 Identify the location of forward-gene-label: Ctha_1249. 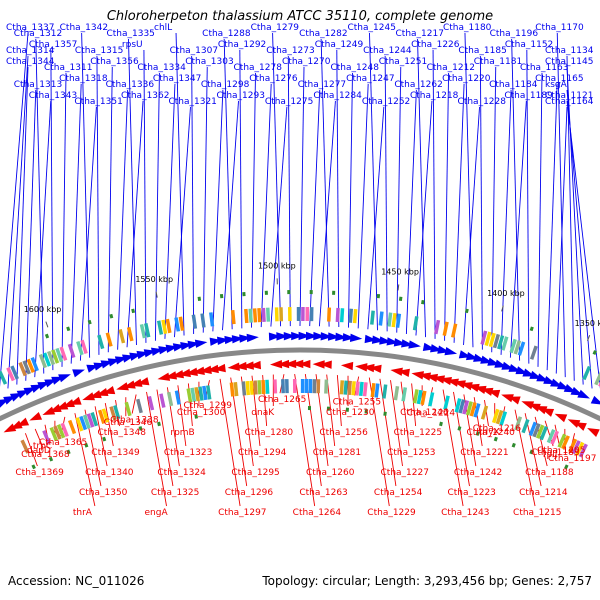
(339, 45).